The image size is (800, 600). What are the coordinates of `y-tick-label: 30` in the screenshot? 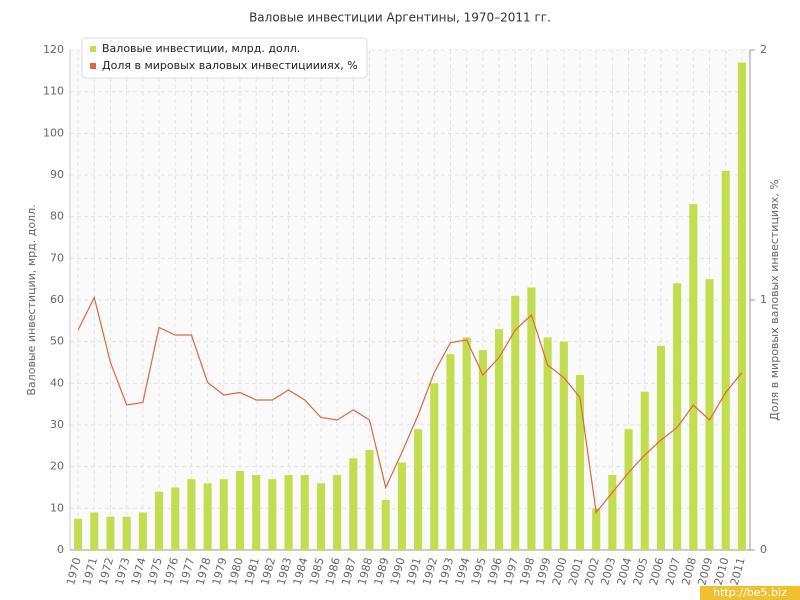 It's located at (57, 424).